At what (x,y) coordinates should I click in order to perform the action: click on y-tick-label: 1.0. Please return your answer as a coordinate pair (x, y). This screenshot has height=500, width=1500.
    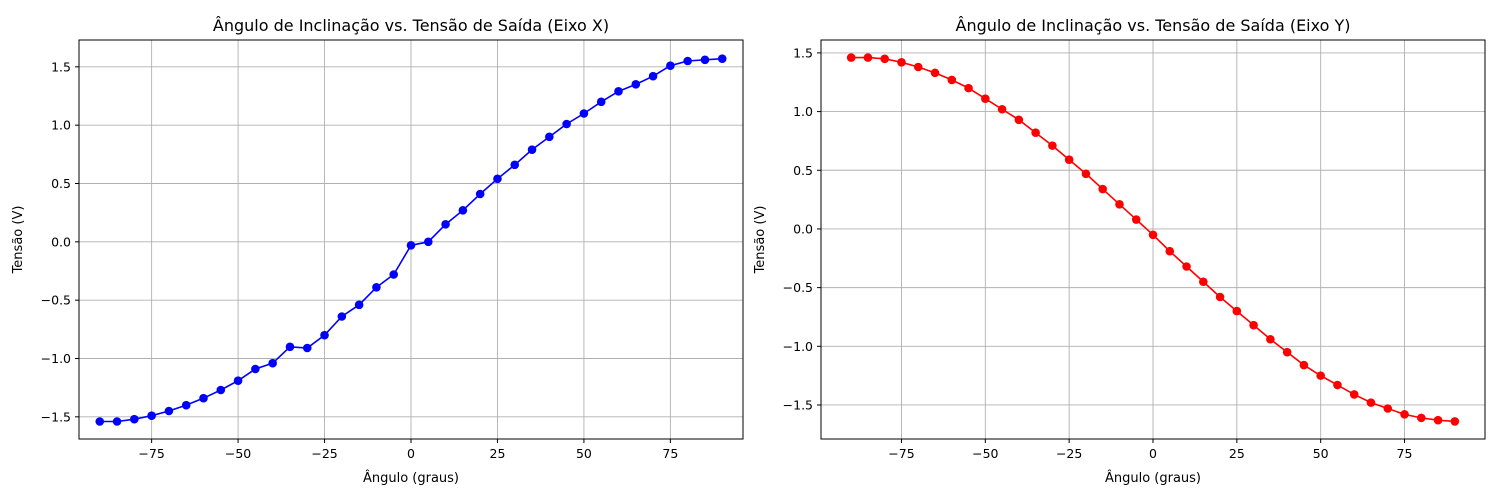
    Looking at the image, I should click on (61, 125).